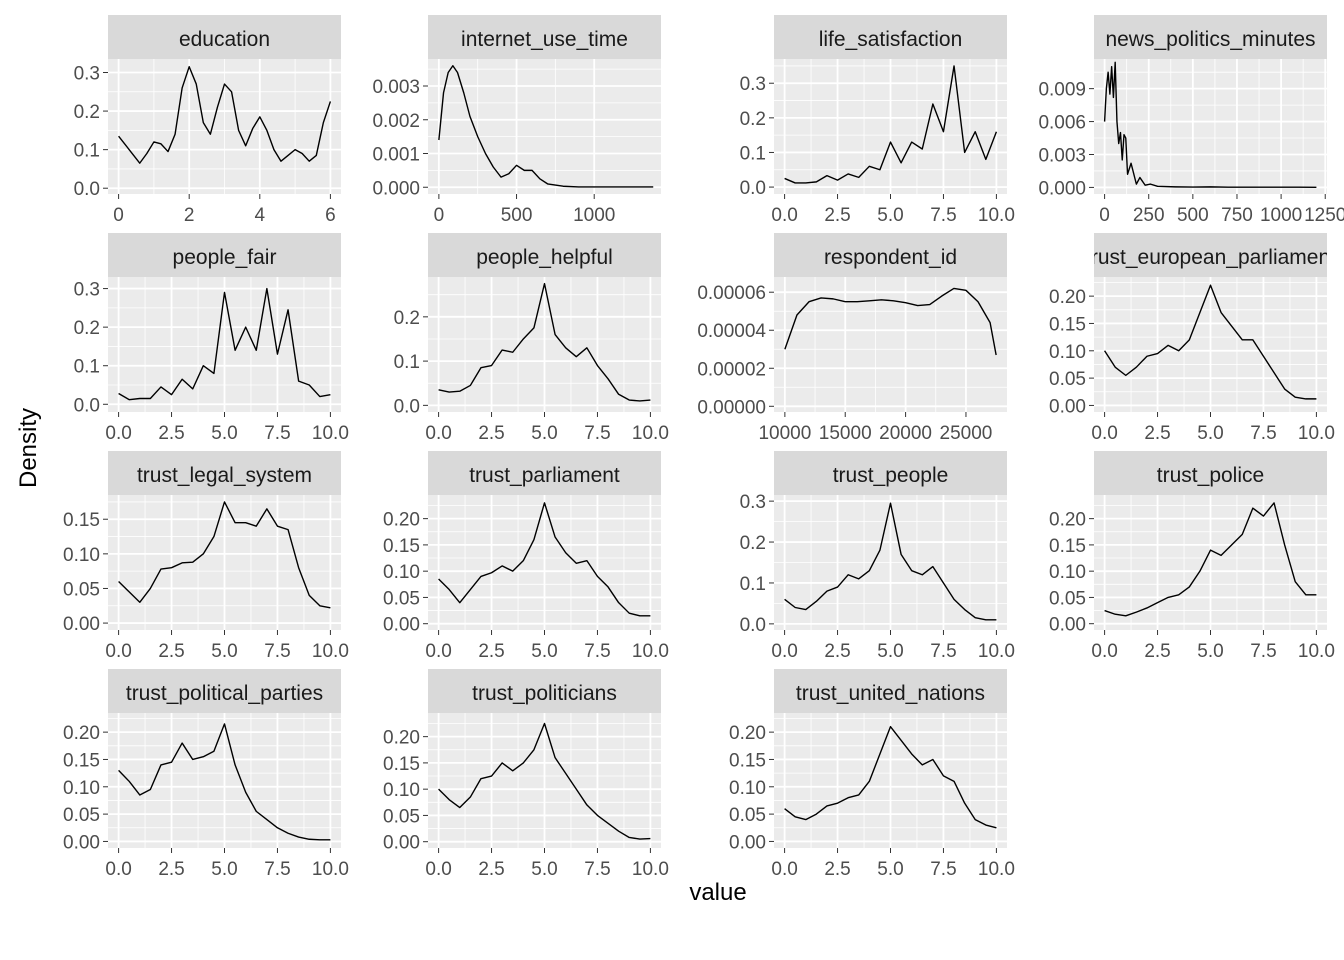 Image resolution: width=1344 pixels, height=960 pixels. I want to click on x-tick-label: 500, so click(517, 215).